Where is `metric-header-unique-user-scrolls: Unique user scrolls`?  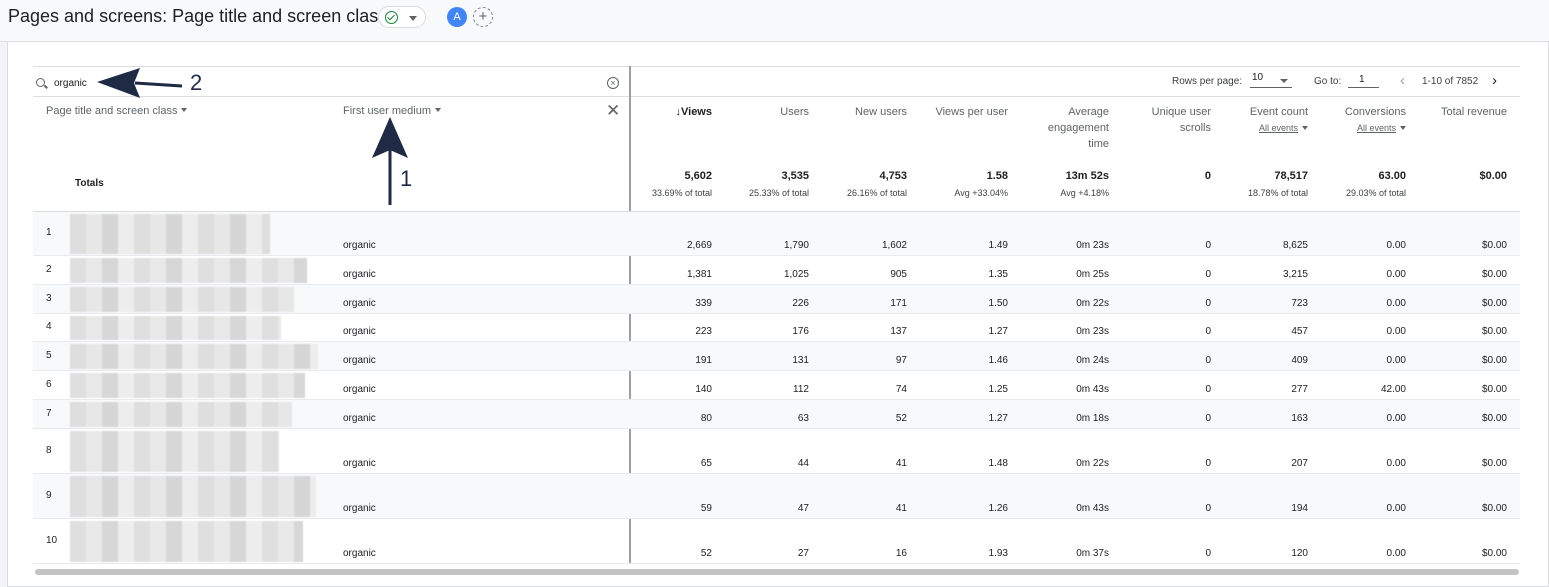 metric-header-unique-user-scrolls: Unique user scrolls is located at coordinates (1181, 120).